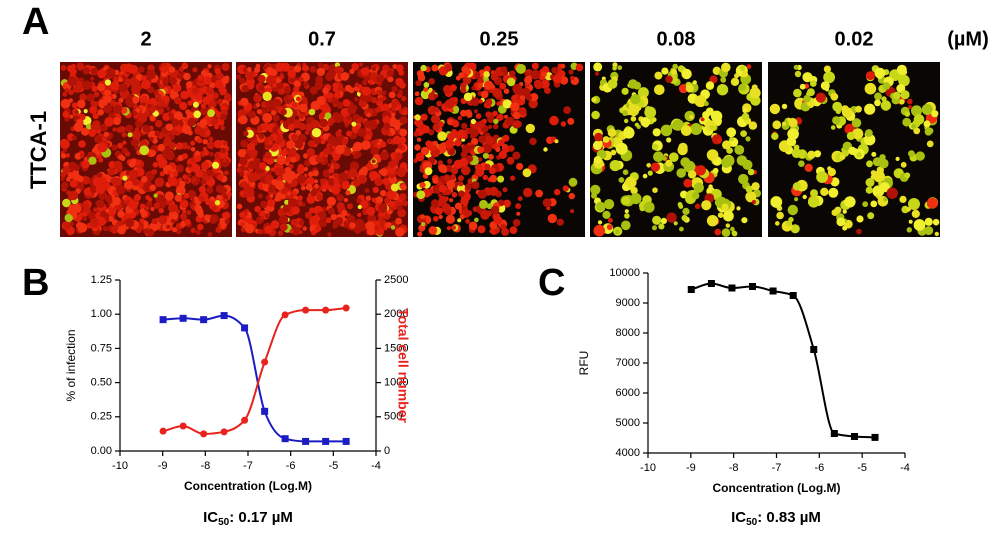  I want to click on y2-tick-label: 2500, so click(396, 280).